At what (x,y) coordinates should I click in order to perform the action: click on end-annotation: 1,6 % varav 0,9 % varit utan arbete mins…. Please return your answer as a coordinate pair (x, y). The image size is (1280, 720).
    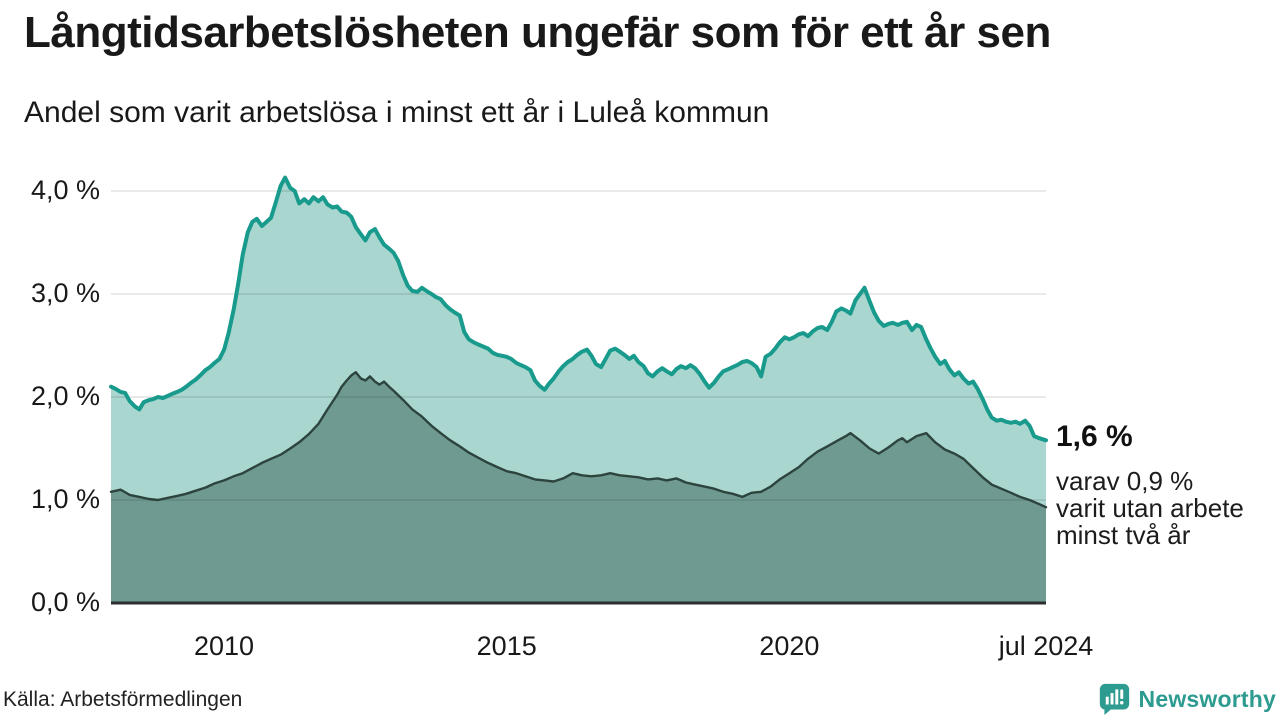
    Looking at the image, I should click on (1166, 484).